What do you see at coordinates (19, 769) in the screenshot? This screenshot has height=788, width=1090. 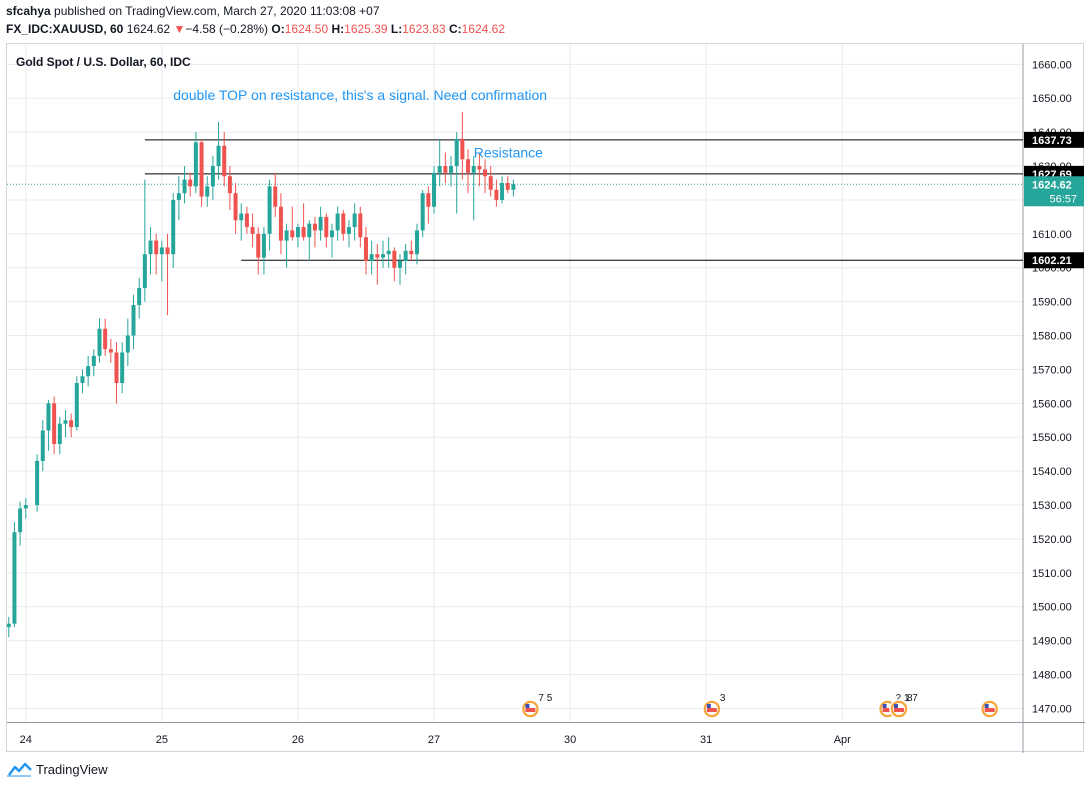 I see `tradingview-cloud-icon` at bounding box center [19, 769].